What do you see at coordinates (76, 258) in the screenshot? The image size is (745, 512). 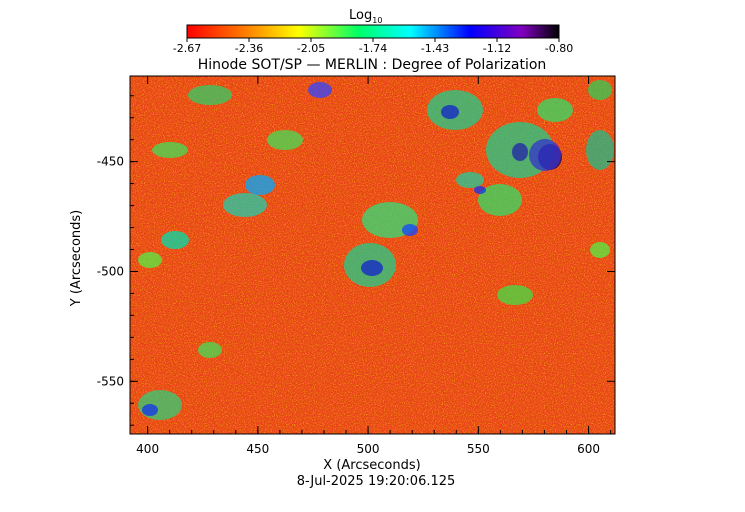 I see `y-axis-label: Y (Arcseconds)` at bounding box center [76, 258].